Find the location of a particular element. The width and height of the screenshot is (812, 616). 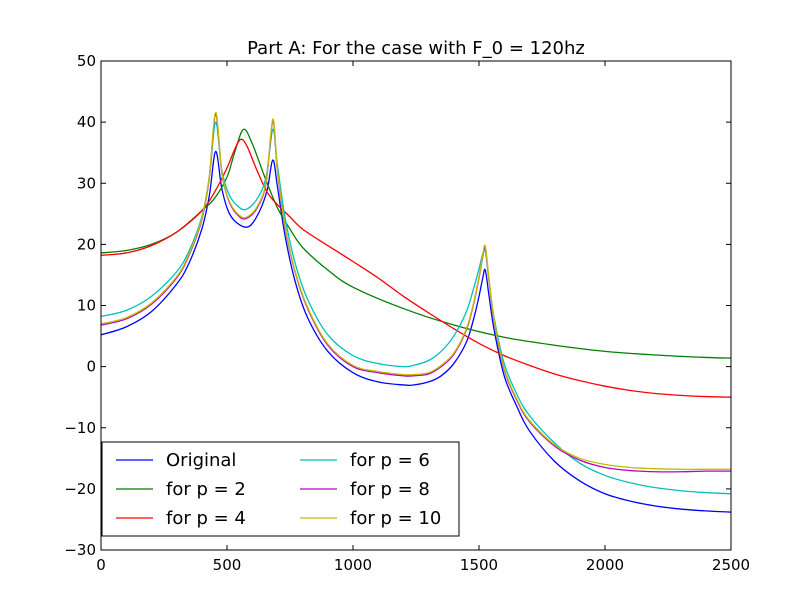

x-tick-label: 1500 is located at coordinates (479, 565).